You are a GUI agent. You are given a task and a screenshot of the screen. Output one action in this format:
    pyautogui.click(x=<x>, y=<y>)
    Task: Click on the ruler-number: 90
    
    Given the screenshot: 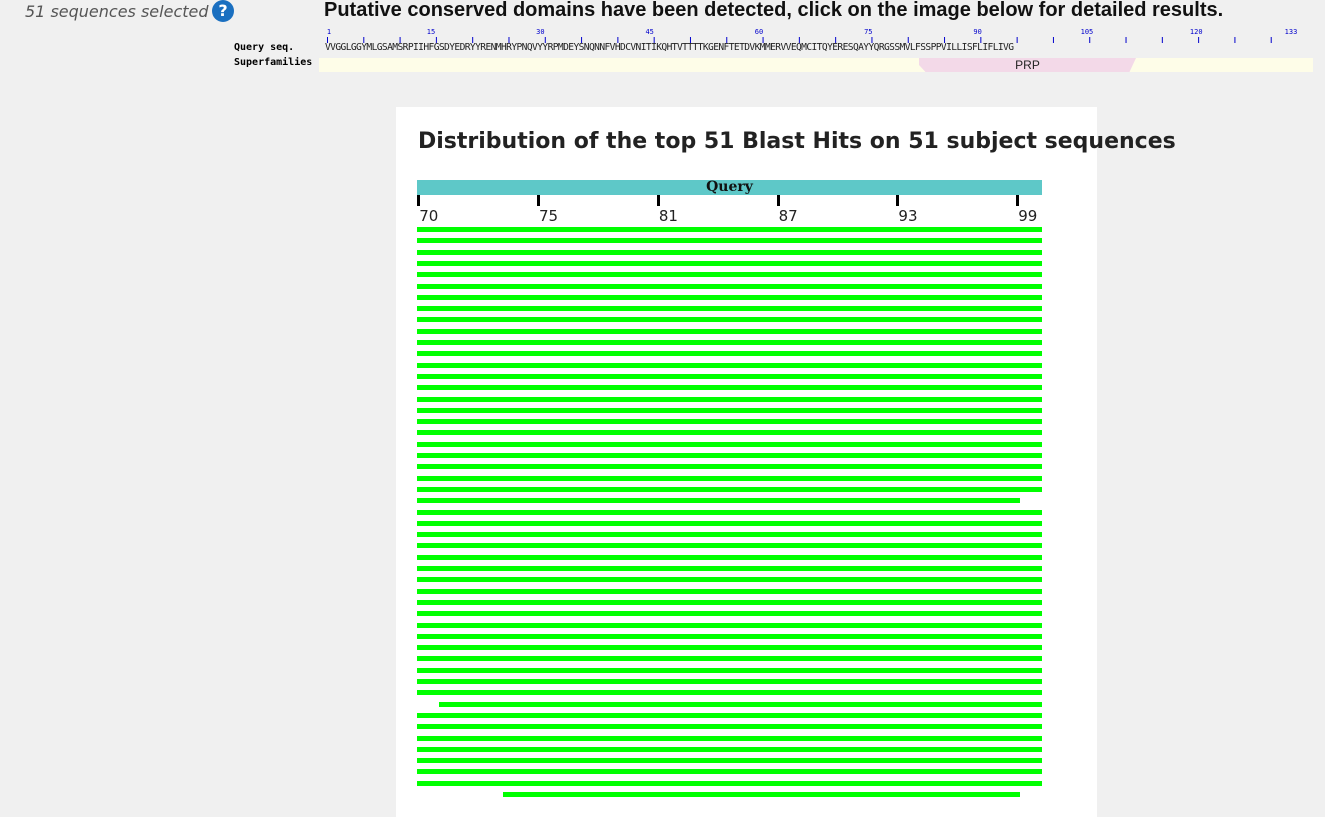 What is the action you would take?
    pyautogui.click(x=977, y=32)
    